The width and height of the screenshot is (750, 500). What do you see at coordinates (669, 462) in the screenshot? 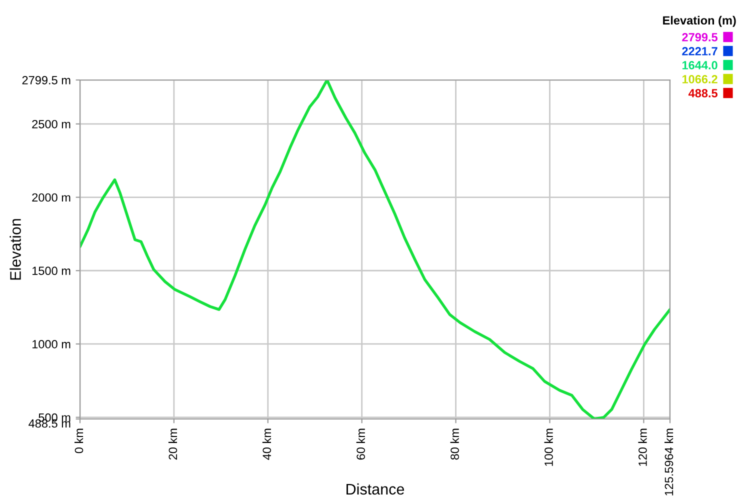
I see `x-tick-label: 125.5964 km` at bounding box center [669, 462].